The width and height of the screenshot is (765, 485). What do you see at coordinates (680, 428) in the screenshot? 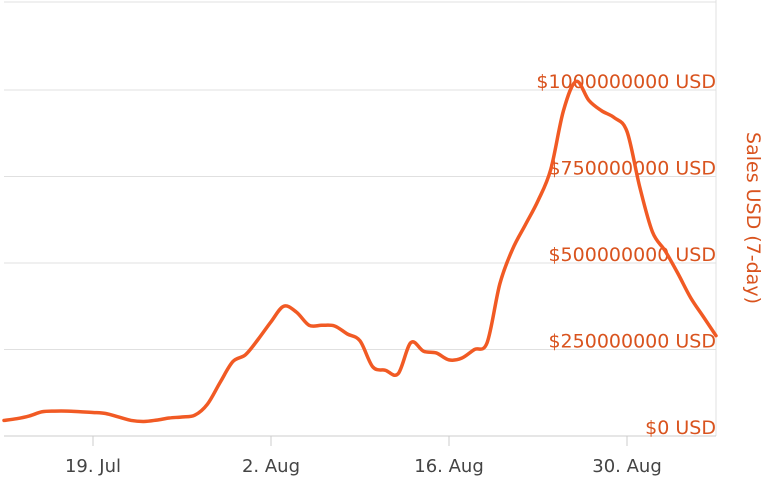
I see `y-tick-label: $0 USD` at bounding box center [680, 428].